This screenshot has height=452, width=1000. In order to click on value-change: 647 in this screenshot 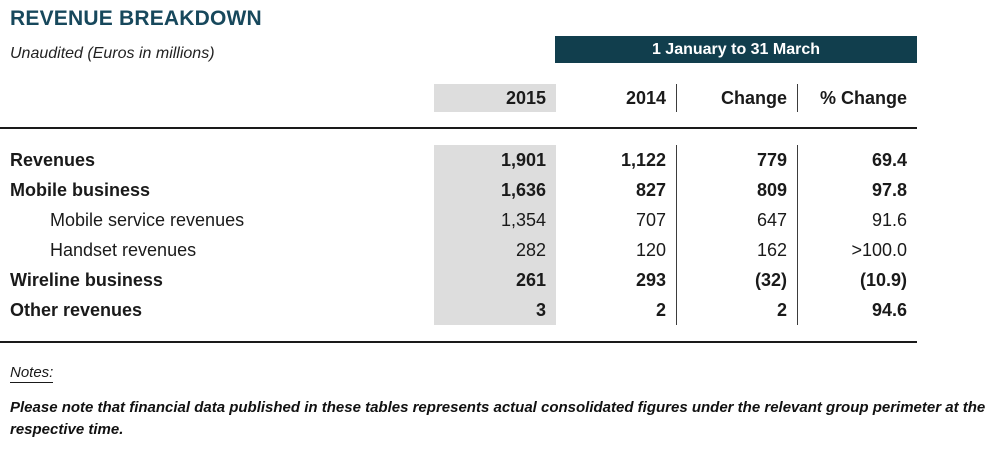, I will do `click(736, 220)`.